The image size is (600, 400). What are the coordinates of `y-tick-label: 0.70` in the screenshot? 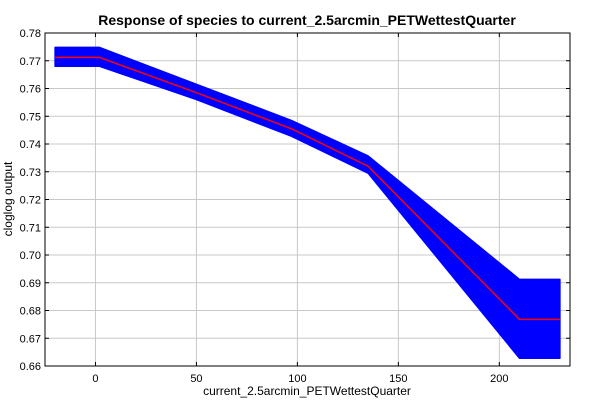 It's located at (30, 256).